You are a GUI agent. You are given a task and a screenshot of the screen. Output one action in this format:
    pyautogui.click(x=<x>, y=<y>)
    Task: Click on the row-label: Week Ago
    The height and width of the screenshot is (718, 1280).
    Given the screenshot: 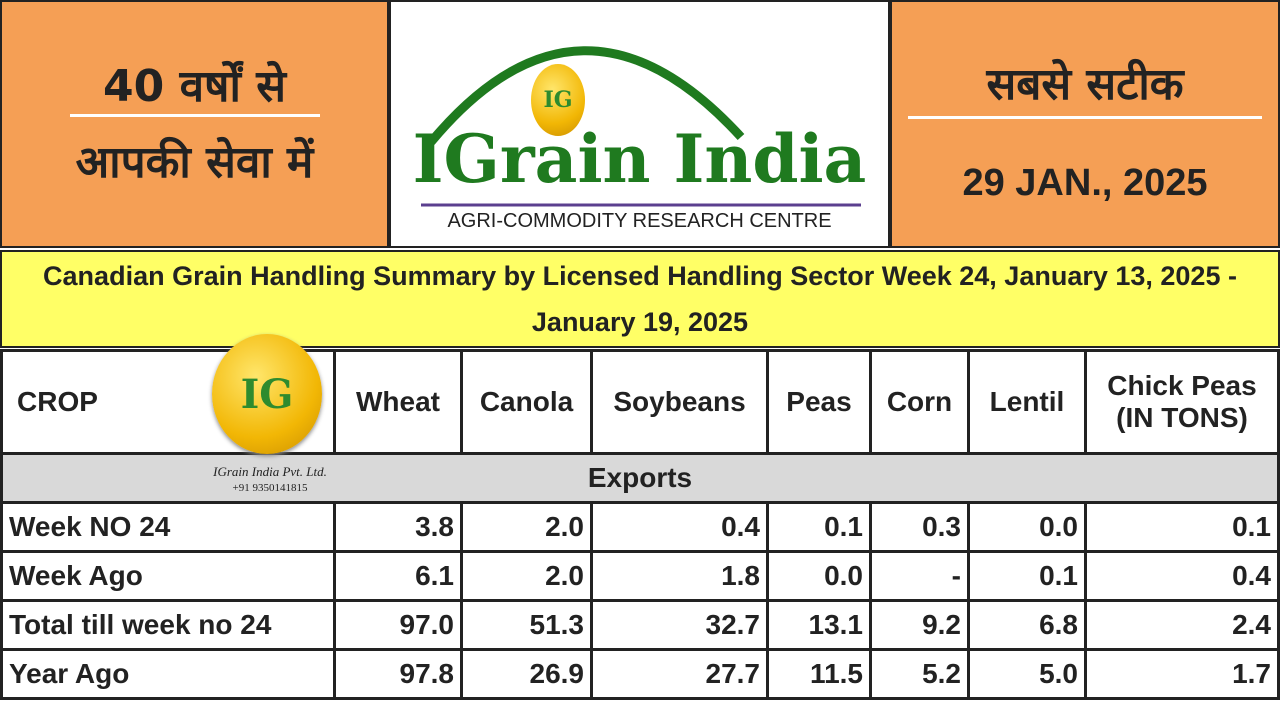 What is the action you would take?
    pyautogui.click(x=168, y=576)
    